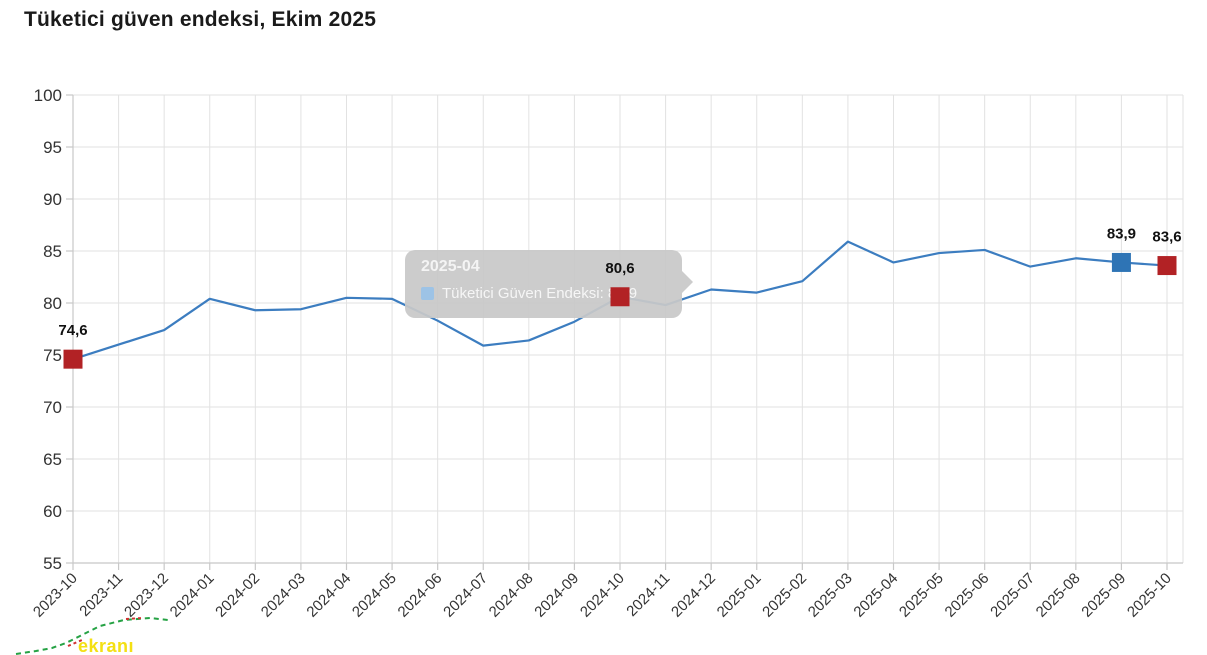 This screenshot has height=655, width=1207. What do you see at coordinates (1149, 595) in the screenshot?
I see `x-axis-label: 2025-10` at bounding box center [1149, 595].